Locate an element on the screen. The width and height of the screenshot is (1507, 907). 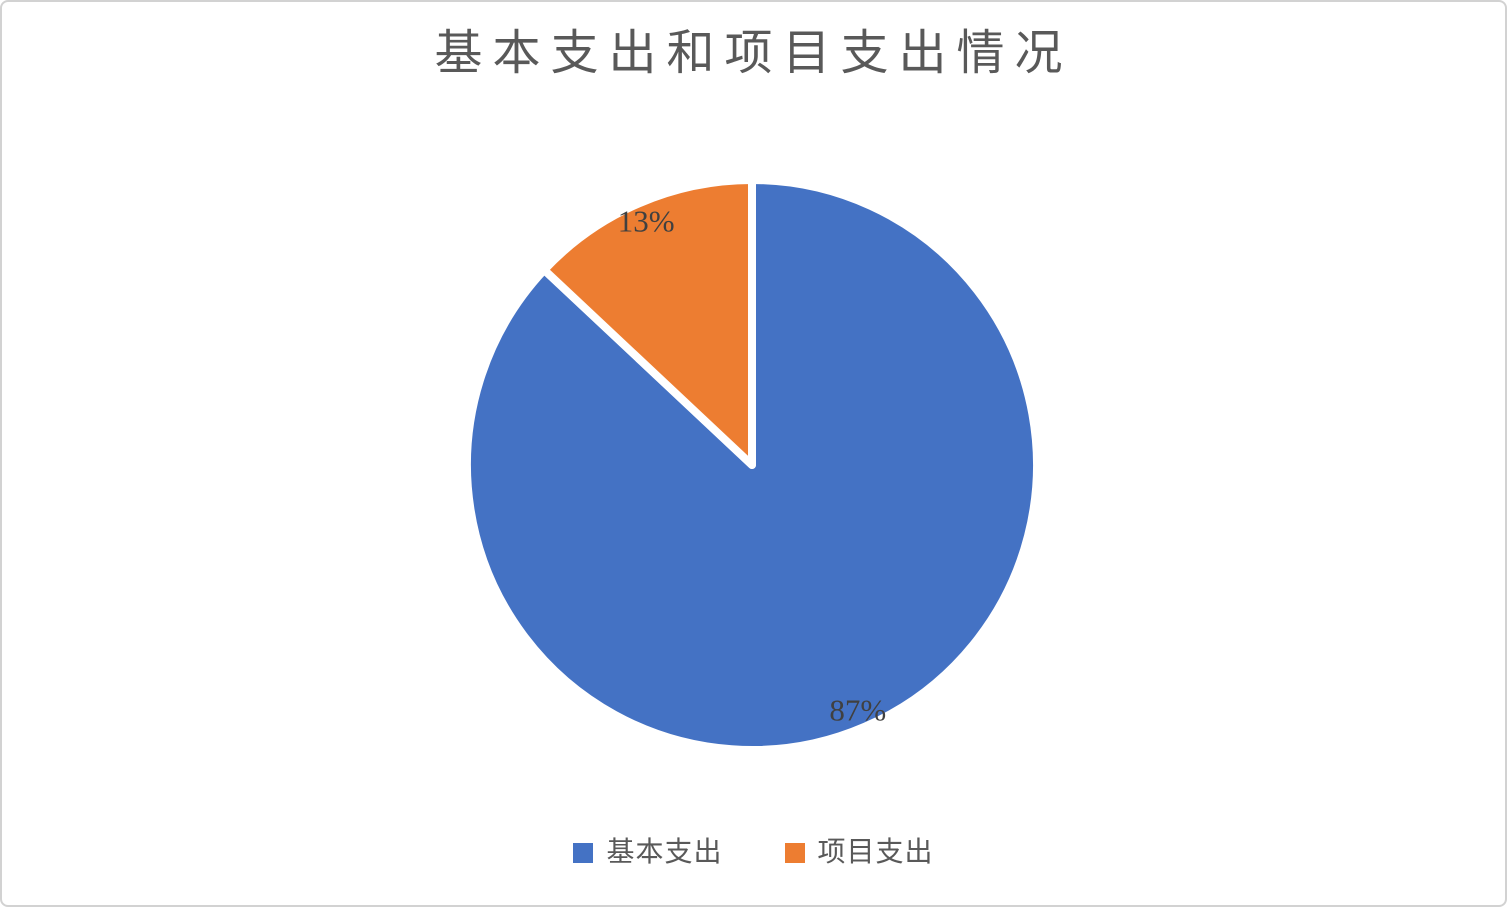
legend-item-project-expenditure: 项目支出 is located at coordinates (859, 852).